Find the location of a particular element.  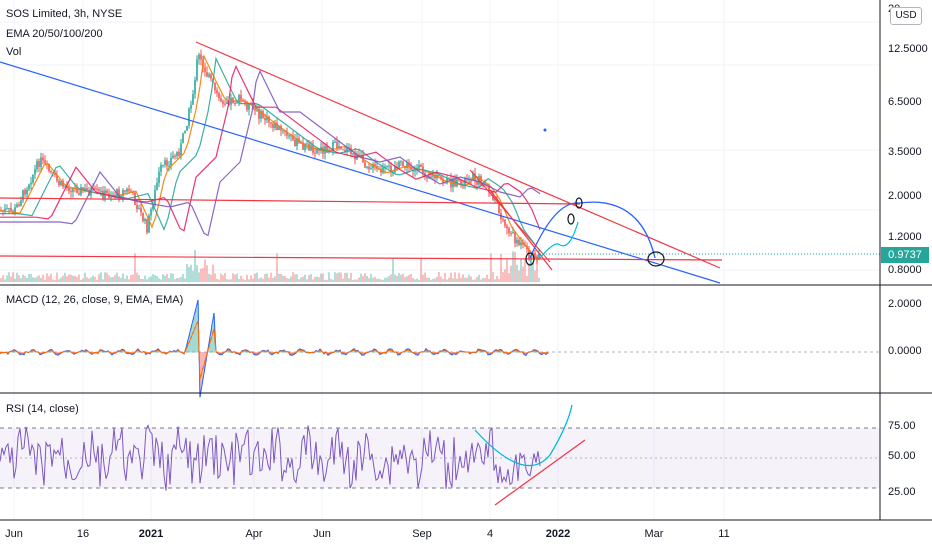

rsi-indicator-label: RSI (14, close) is located at coordinates (42, 409).